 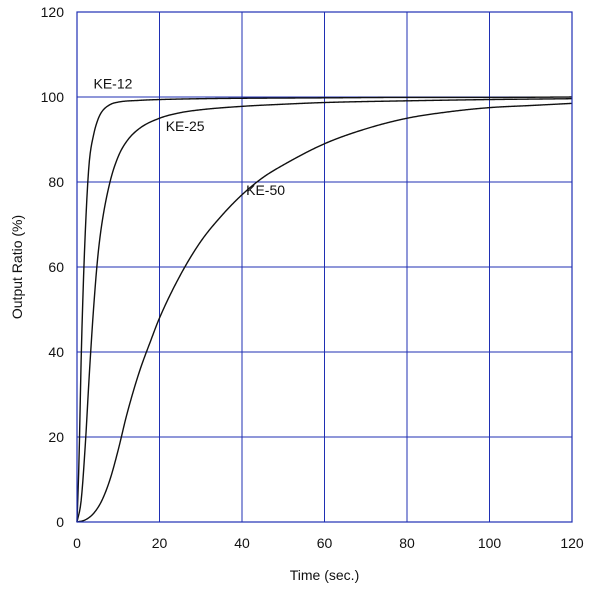 What do you see at coordinates (490, 543) in the screenshot?
I see `x-tick-label: 100` at bounding box center [490, 543].